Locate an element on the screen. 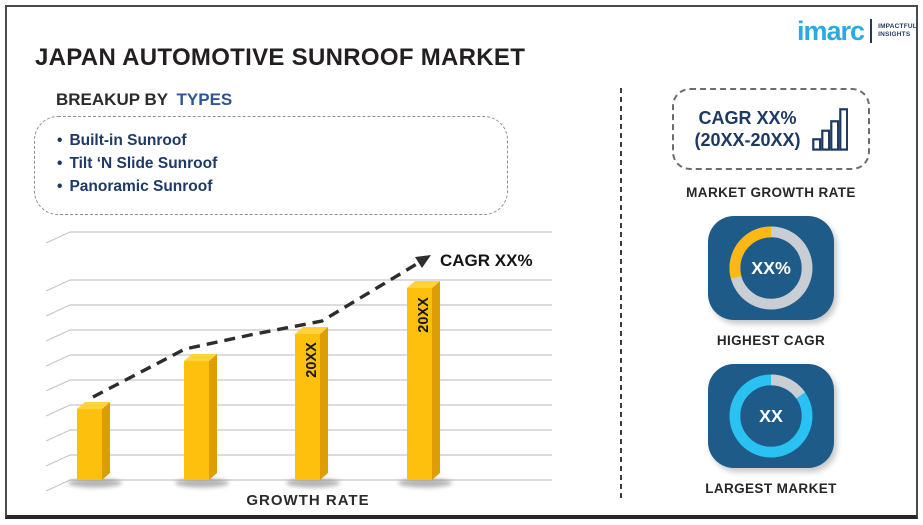 The width and height of the screenshot is (923, 525). trend-arrow is located at coordinates (261, 327).